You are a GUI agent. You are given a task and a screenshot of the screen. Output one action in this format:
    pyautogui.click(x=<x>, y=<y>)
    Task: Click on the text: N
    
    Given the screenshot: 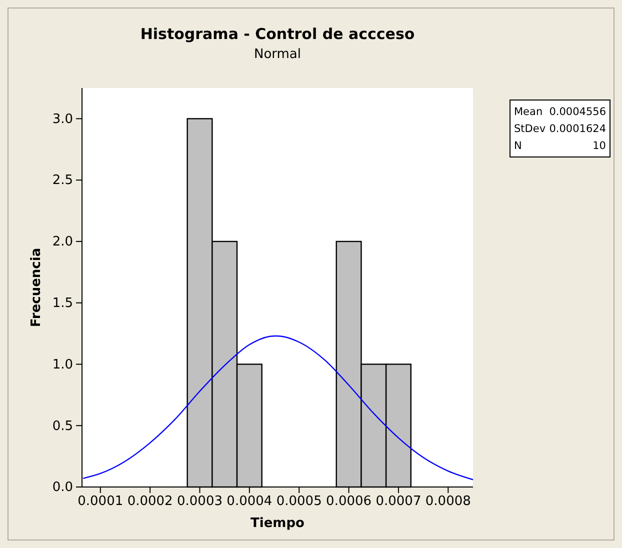 What is the action you would take?
    pyautogui.click(x=518, y=146)
    